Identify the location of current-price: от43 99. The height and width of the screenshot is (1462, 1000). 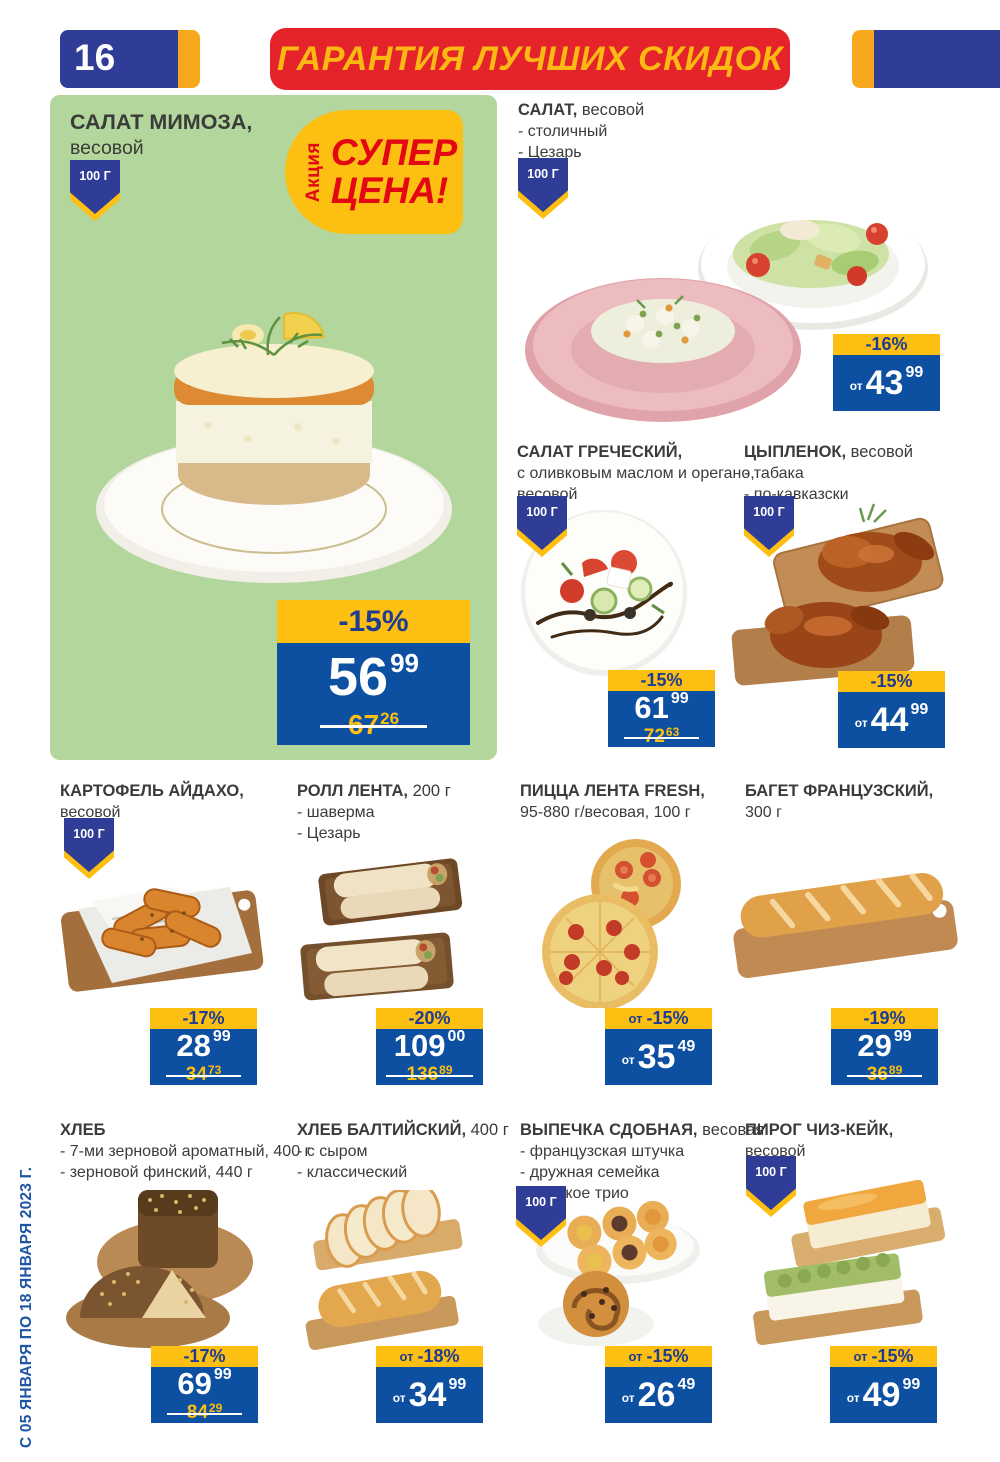
(886, 383).